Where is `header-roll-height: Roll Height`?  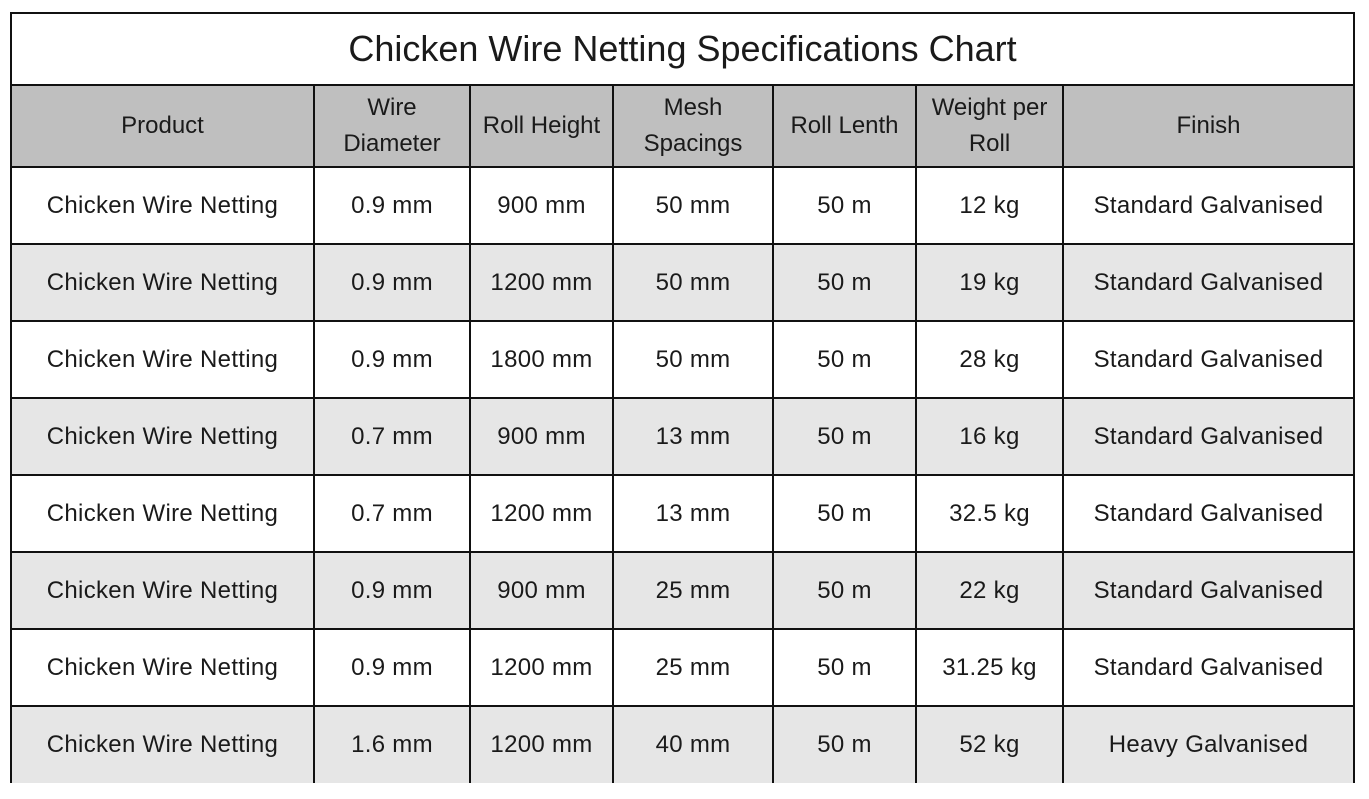 header-roll-height: Roll Height is located at coordinates (541, 127).